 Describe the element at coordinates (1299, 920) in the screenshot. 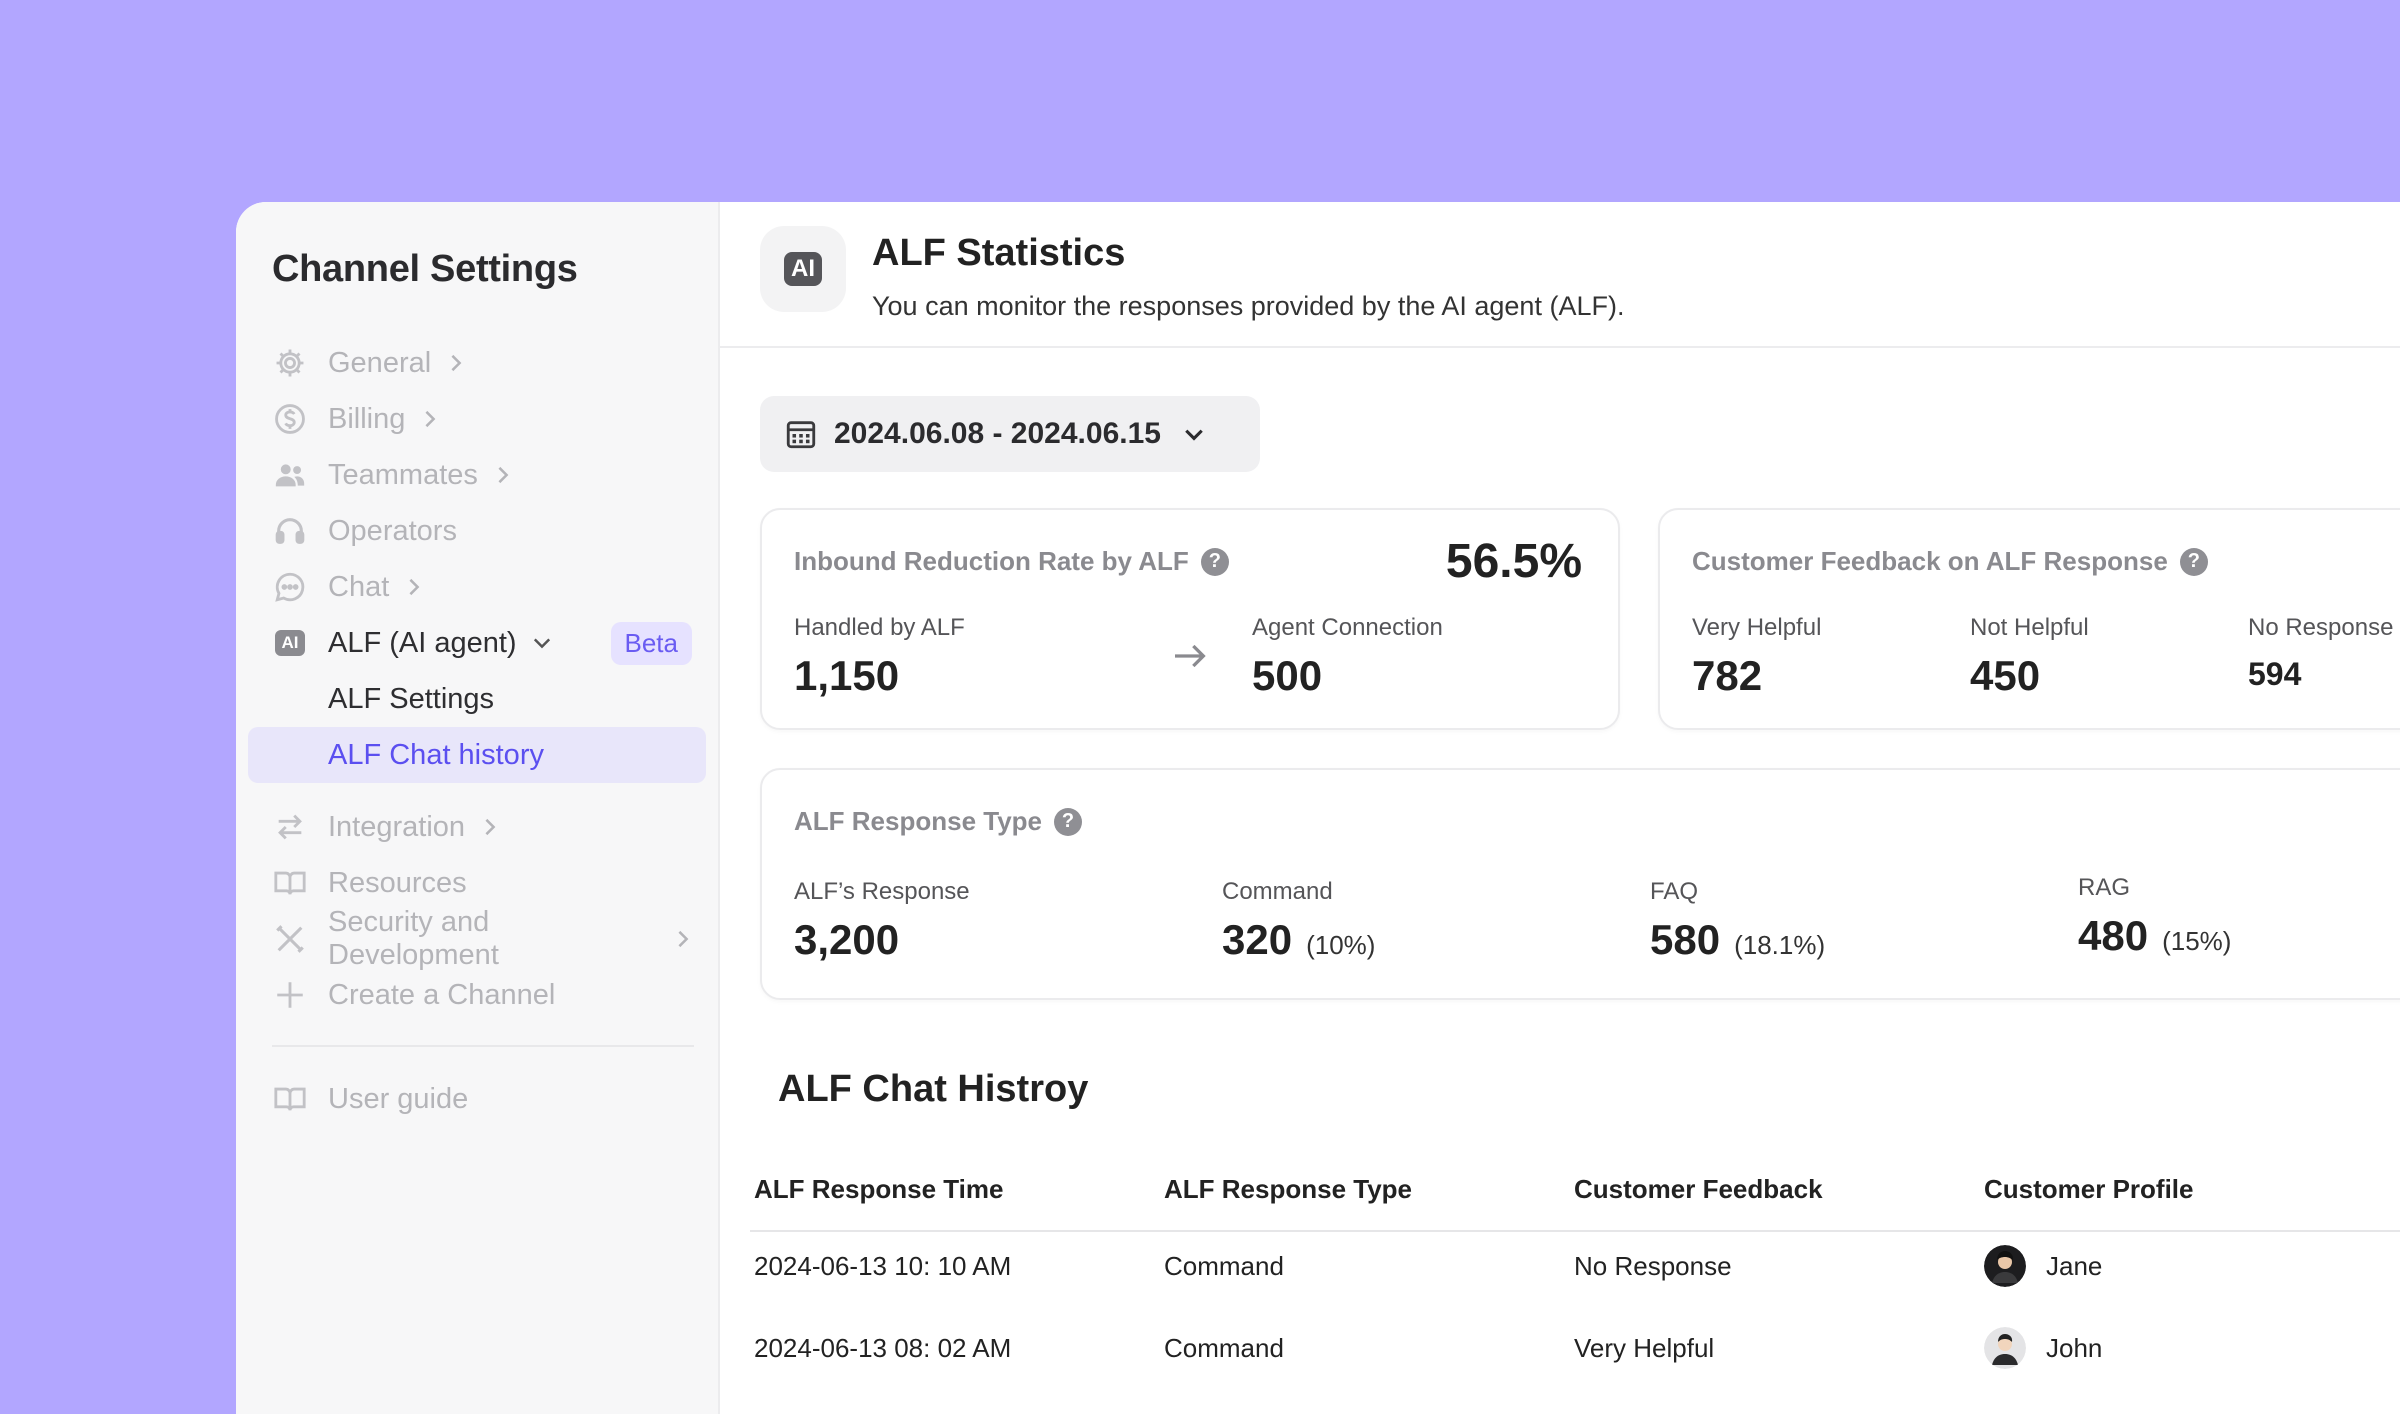

I see `command-metric: Command 320 (10%)` at that location.